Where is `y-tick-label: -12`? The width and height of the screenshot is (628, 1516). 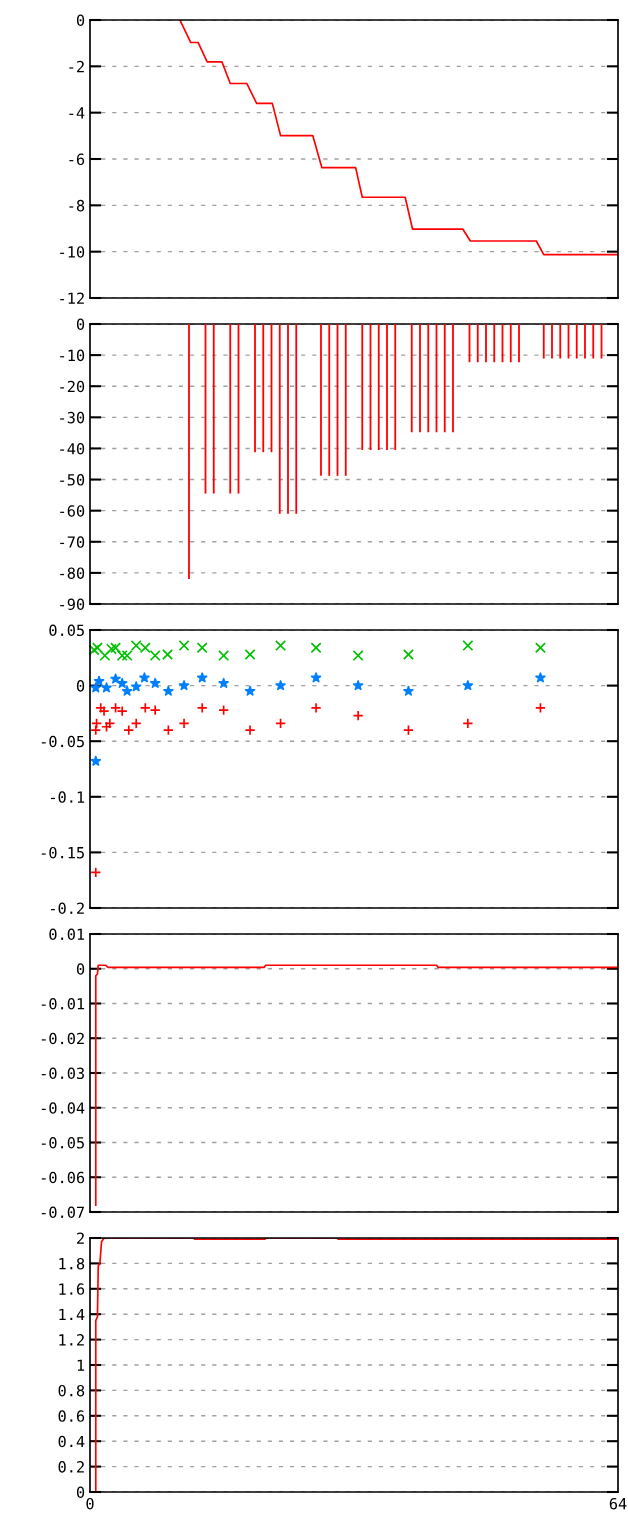
y-tick-label: -12 is located at coordinates (72, 298).